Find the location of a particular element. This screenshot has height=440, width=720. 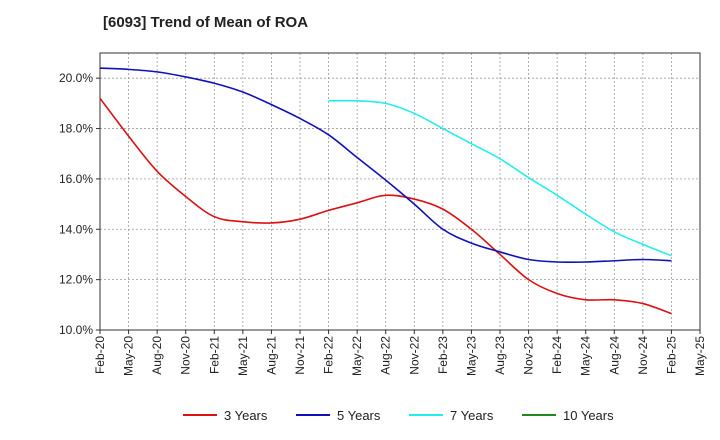

x-tick-label: May-23 is located at coordinates (471, 356).